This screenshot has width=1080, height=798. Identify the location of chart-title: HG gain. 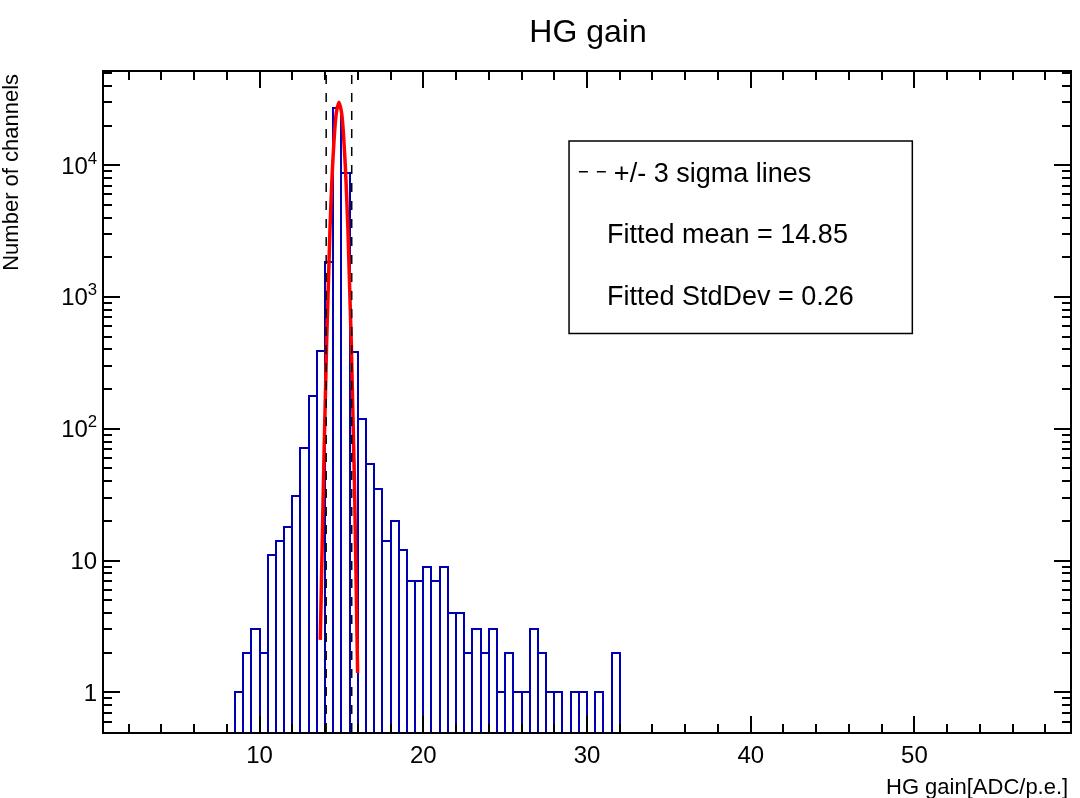
(588, 31).